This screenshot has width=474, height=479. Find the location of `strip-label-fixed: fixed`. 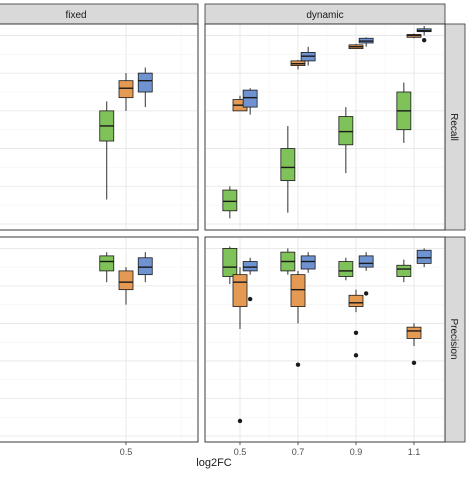

strip-label-fixed: fixed is located at coordinates (75, 15).